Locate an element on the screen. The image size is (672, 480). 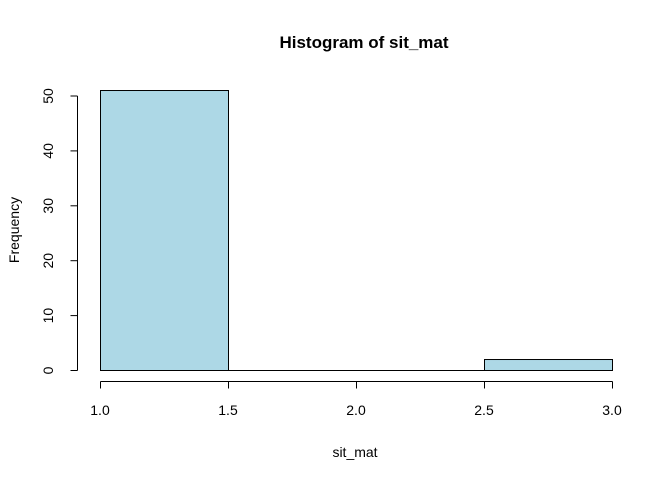
y-tick-label: 0 is located at coordinates (48, 370).